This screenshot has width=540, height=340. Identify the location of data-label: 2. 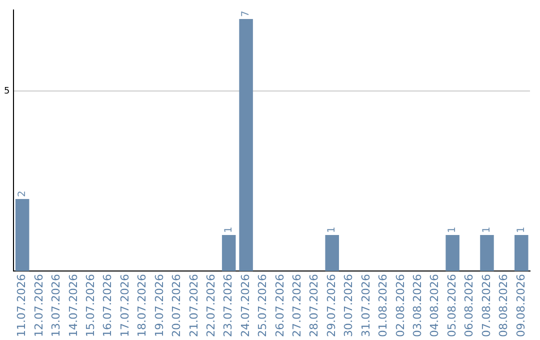
(22, 194).